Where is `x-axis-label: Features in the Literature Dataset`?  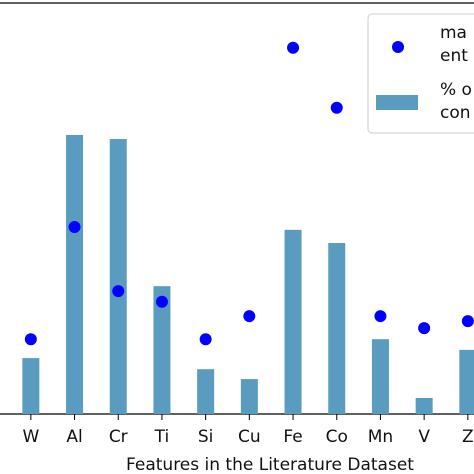 x-axis-label: Features in the Literature Dataset is located at coordinates (270, 464).